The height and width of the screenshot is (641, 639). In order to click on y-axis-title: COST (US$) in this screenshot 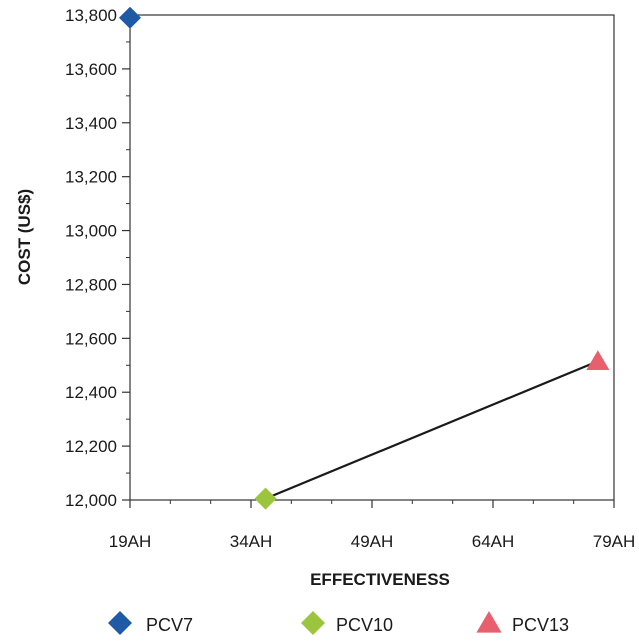, I will do `click(24, 237)`.